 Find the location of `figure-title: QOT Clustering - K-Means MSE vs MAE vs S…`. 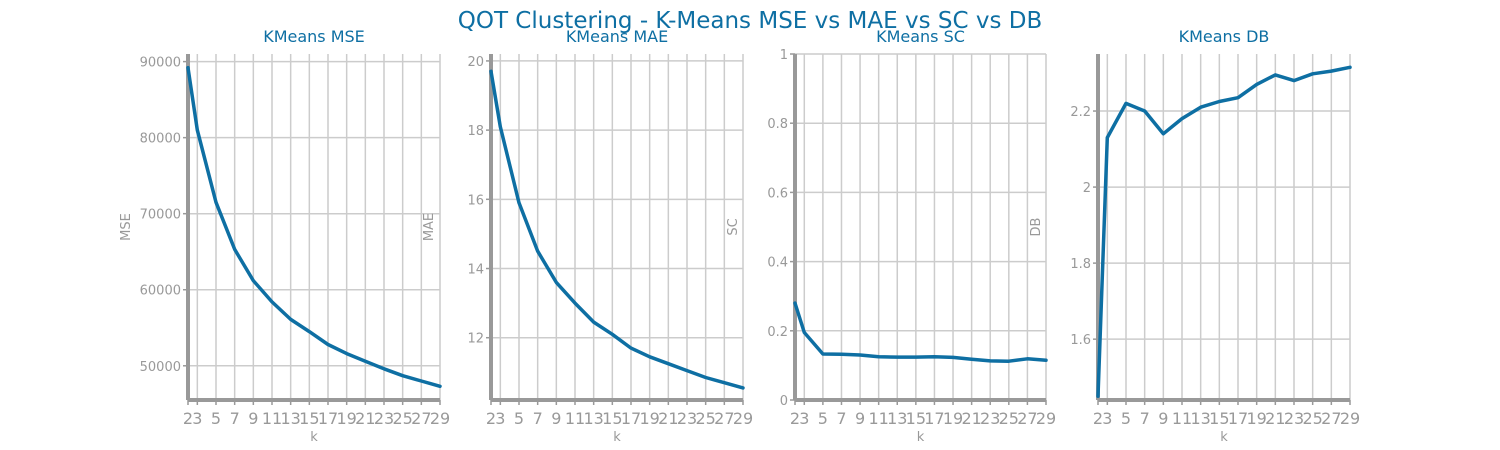

figure-title: QOT Clustering - K-Means MSE vs MAE vs S… is located at coordinates (750, 21).